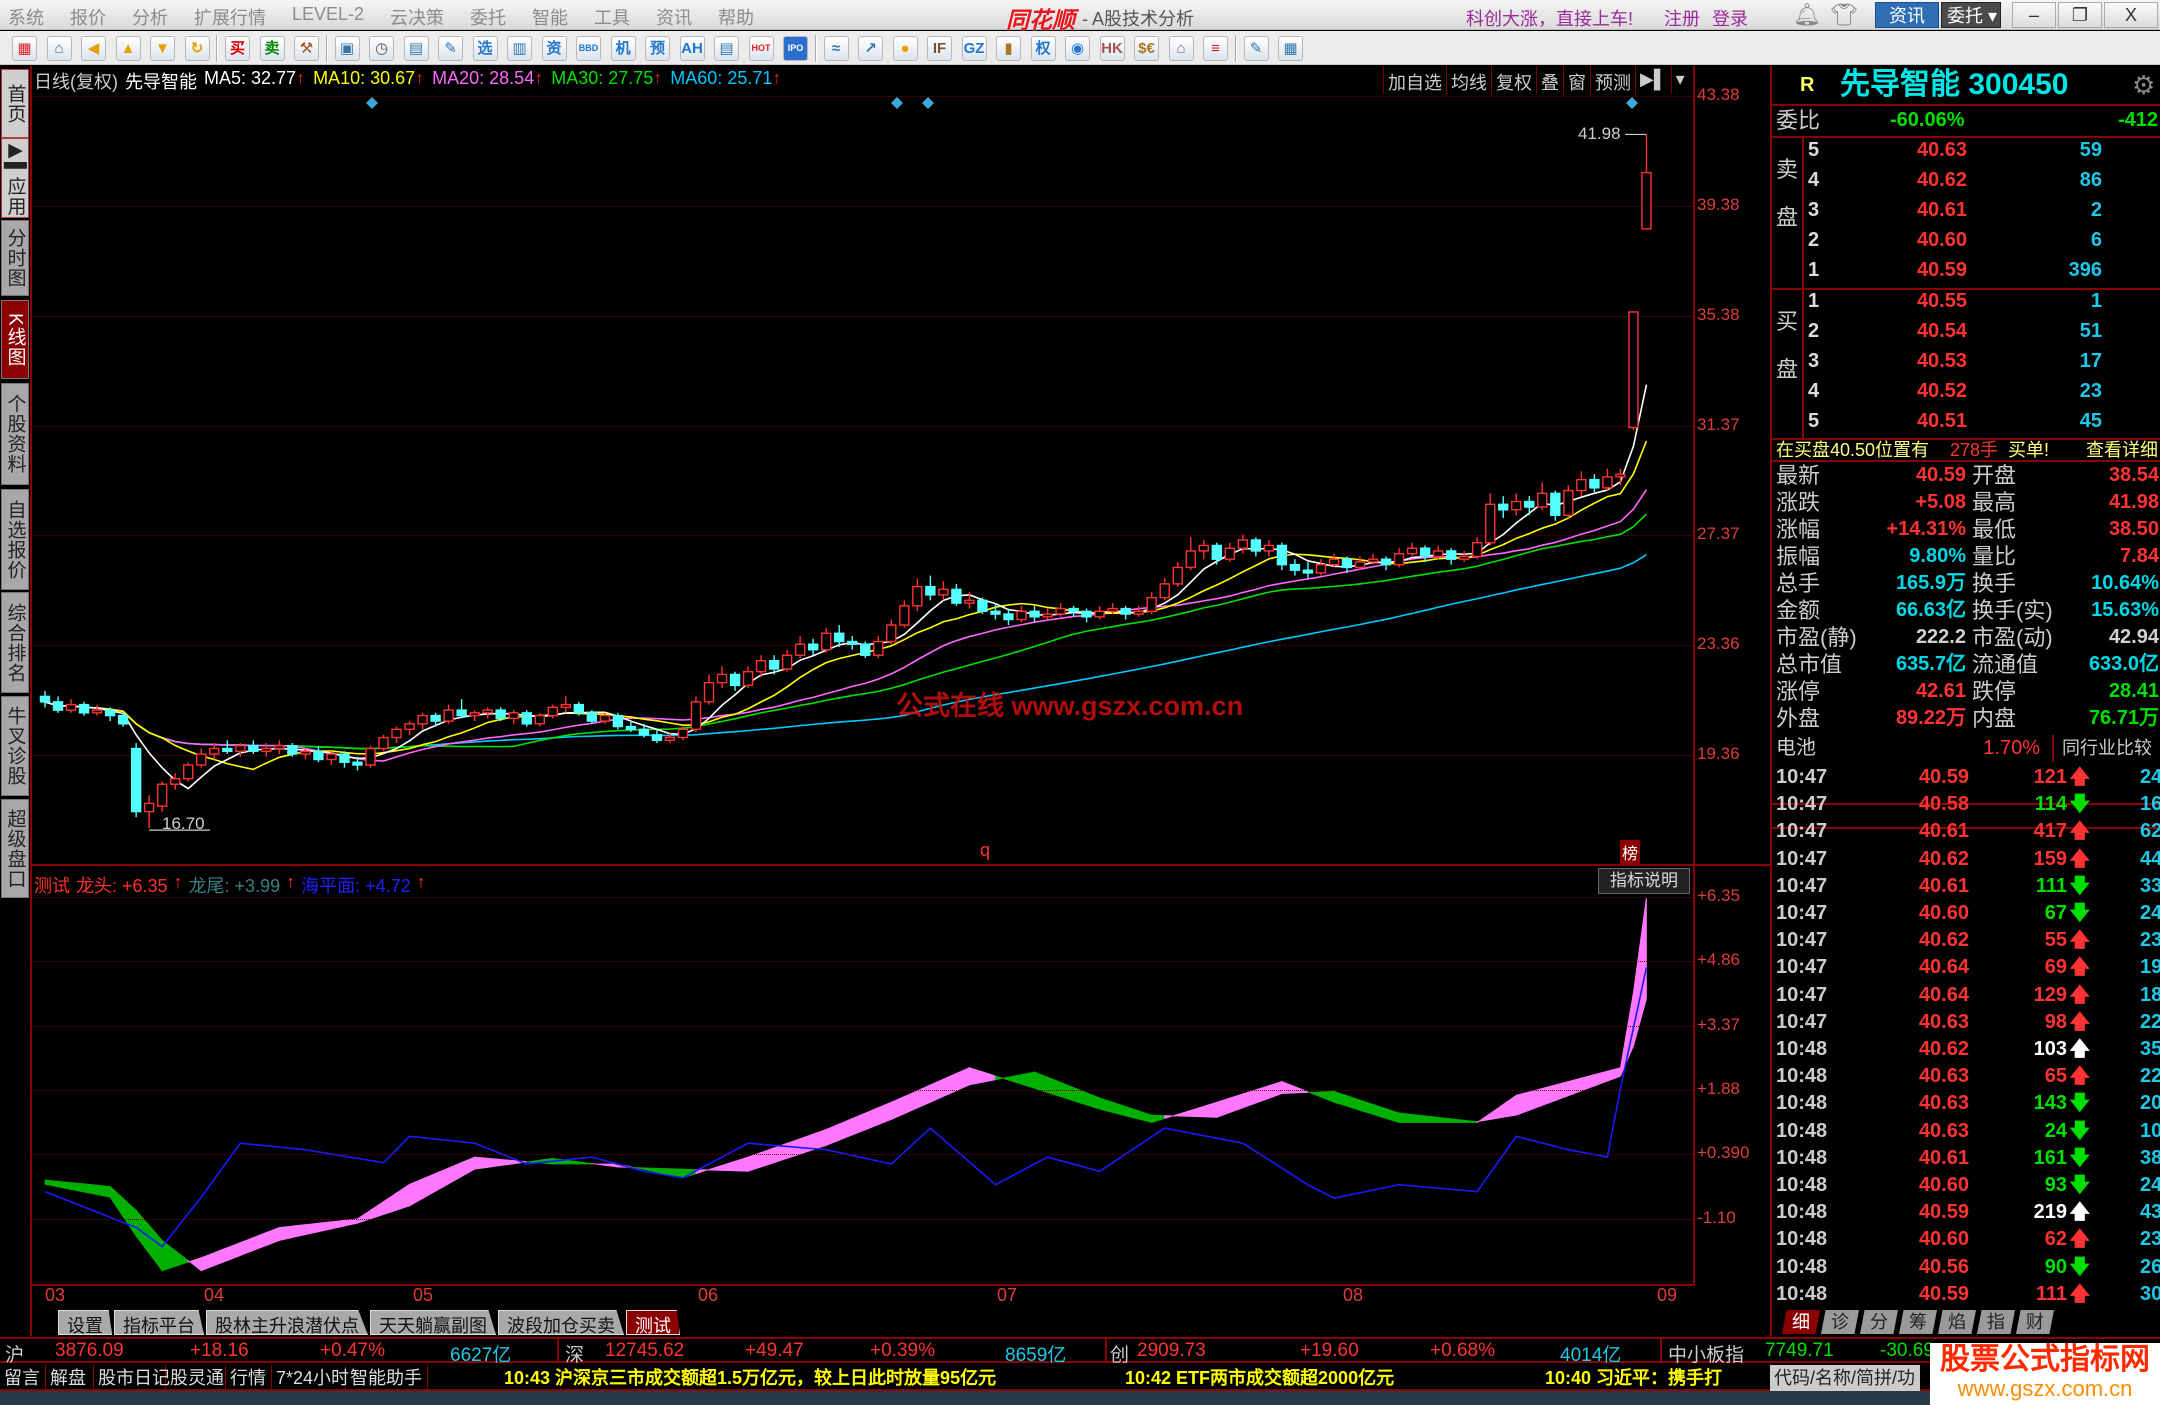 Image resolution: width=2160 pixels, height=1405 pixels. I want to click on news-button-0: 留言, so click(23, 1378).